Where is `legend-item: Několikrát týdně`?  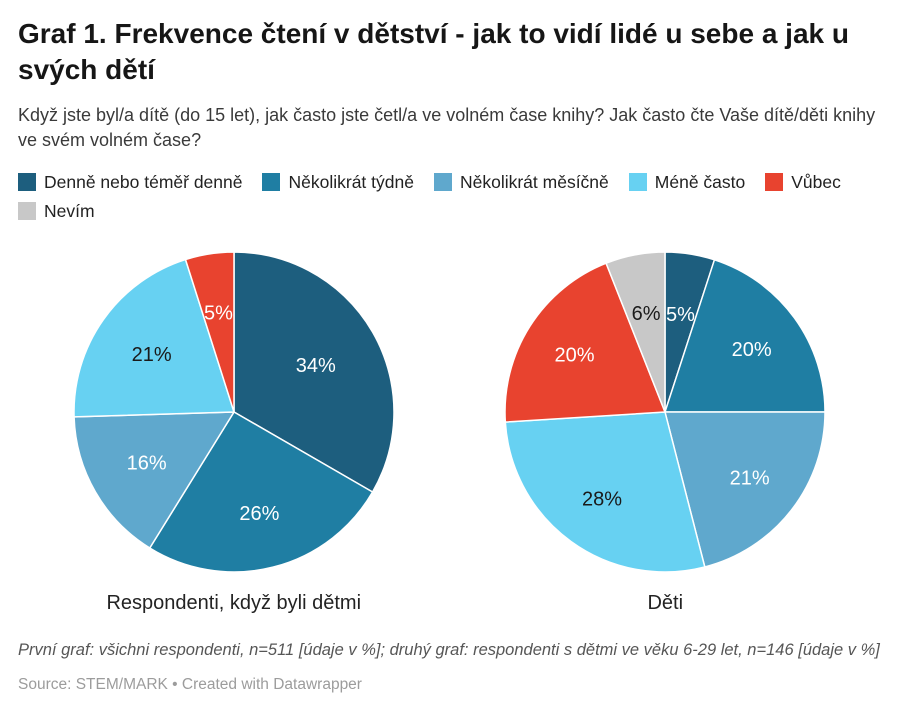
legend-item: Několikrát týdně is located at coordinates (338, 182).